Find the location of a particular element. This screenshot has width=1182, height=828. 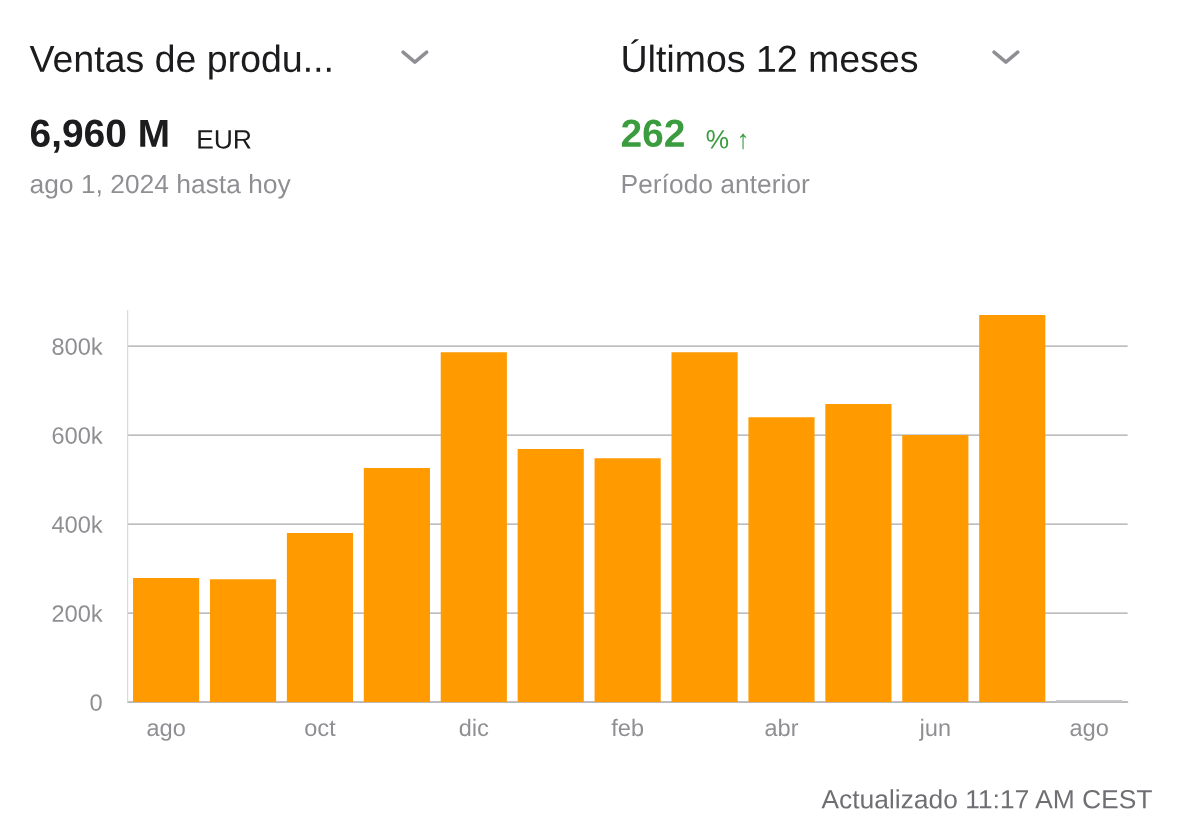

y-tick-label: 600k is located at coordinates (77, 435).